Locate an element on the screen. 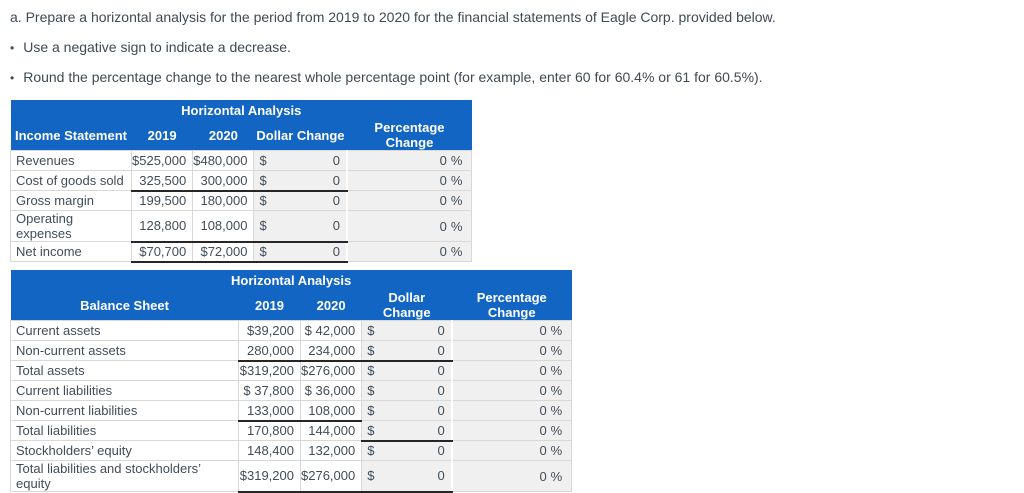 The width and height of the screenshot is (1024, 493). row-label: Total assets is located at coordinates (124, 370).